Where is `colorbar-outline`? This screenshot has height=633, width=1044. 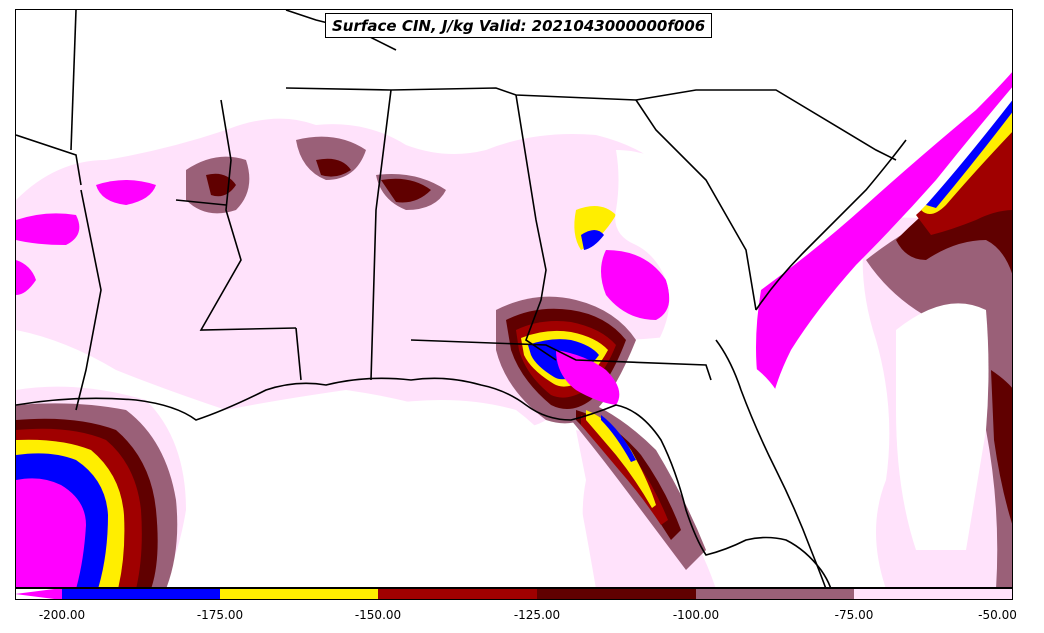 colorbar-outline is located at coordinates (514, 594).